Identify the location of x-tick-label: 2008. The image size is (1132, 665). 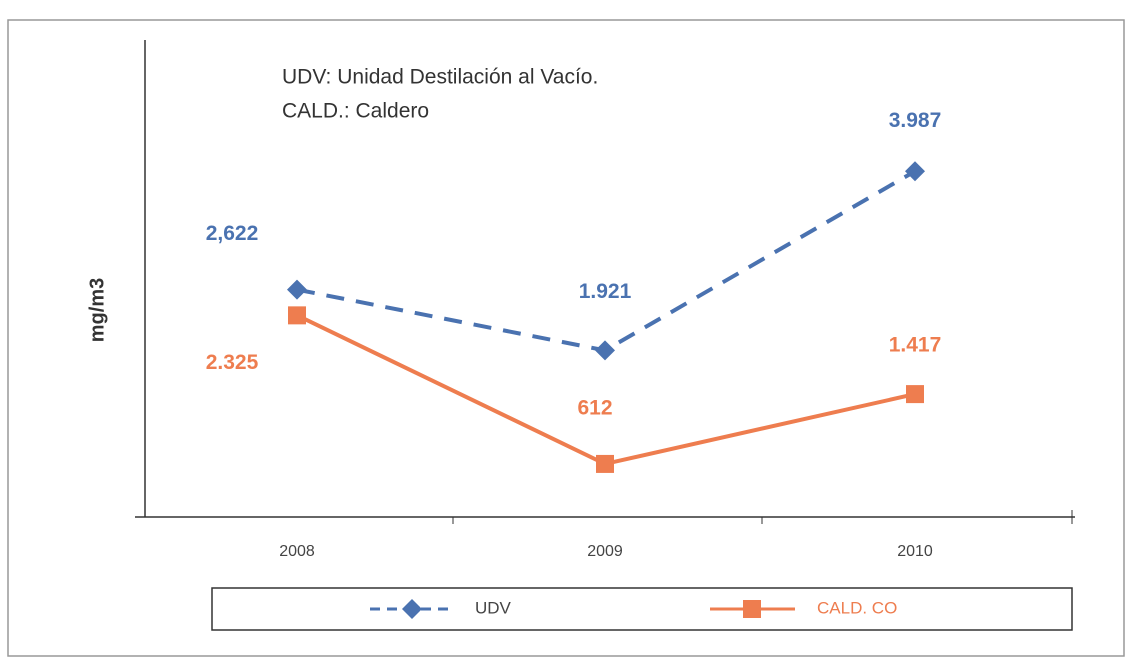
(297, 551).